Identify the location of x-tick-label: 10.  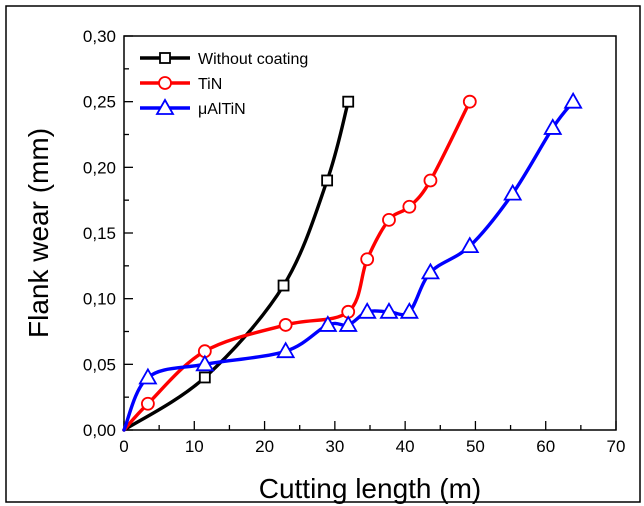
(194, 446).